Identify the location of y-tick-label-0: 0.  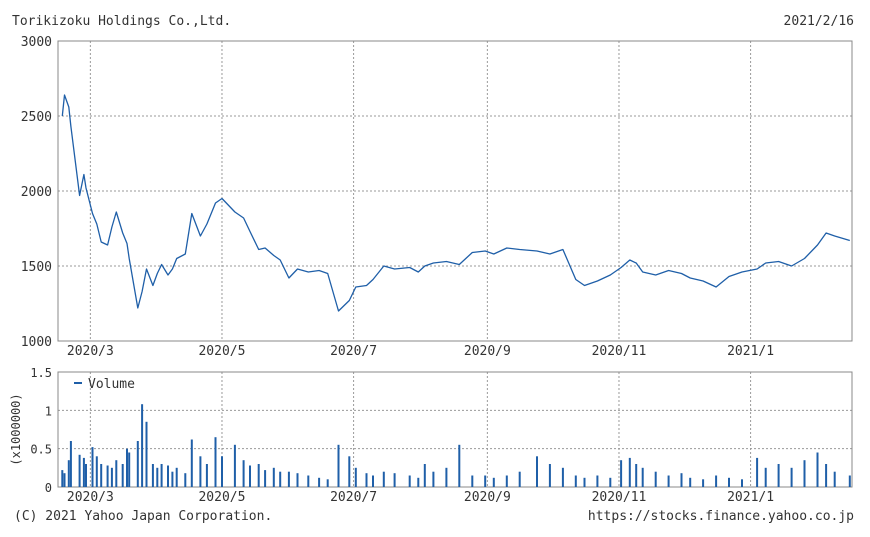
(48, 488).